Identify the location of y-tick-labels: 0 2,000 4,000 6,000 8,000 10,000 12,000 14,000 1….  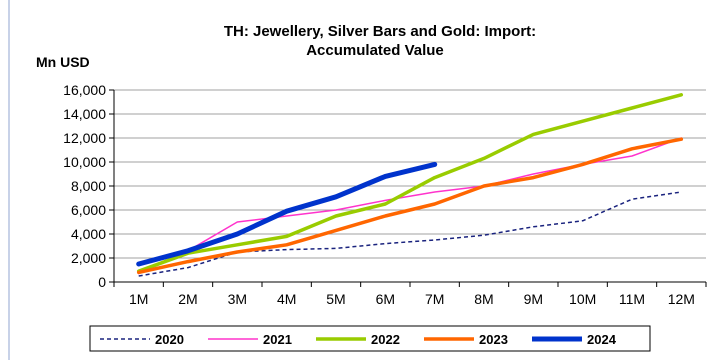
(84, 186).